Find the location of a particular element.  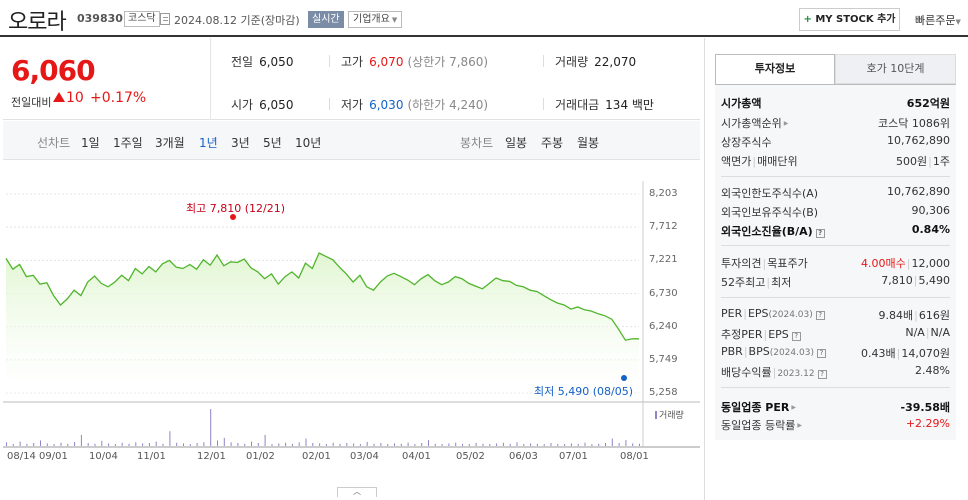

row-label: 시가총액순위 ▶ is located at coordinates (754, 123).